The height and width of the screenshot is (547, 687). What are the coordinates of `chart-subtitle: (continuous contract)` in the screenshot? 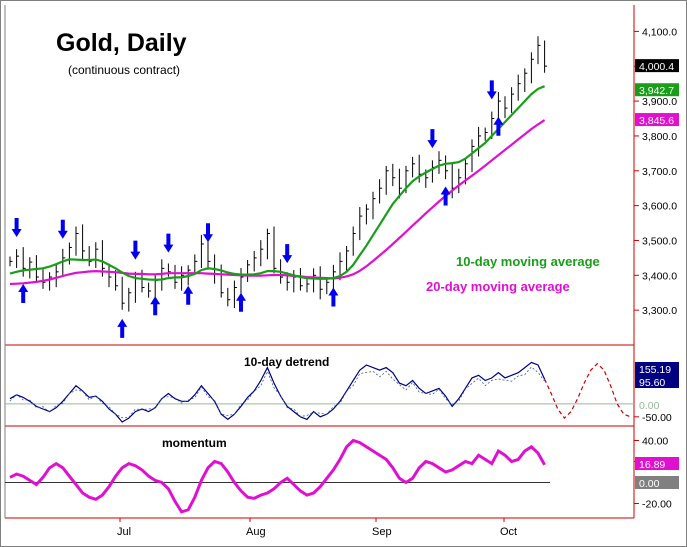 It's located at (124, 70).